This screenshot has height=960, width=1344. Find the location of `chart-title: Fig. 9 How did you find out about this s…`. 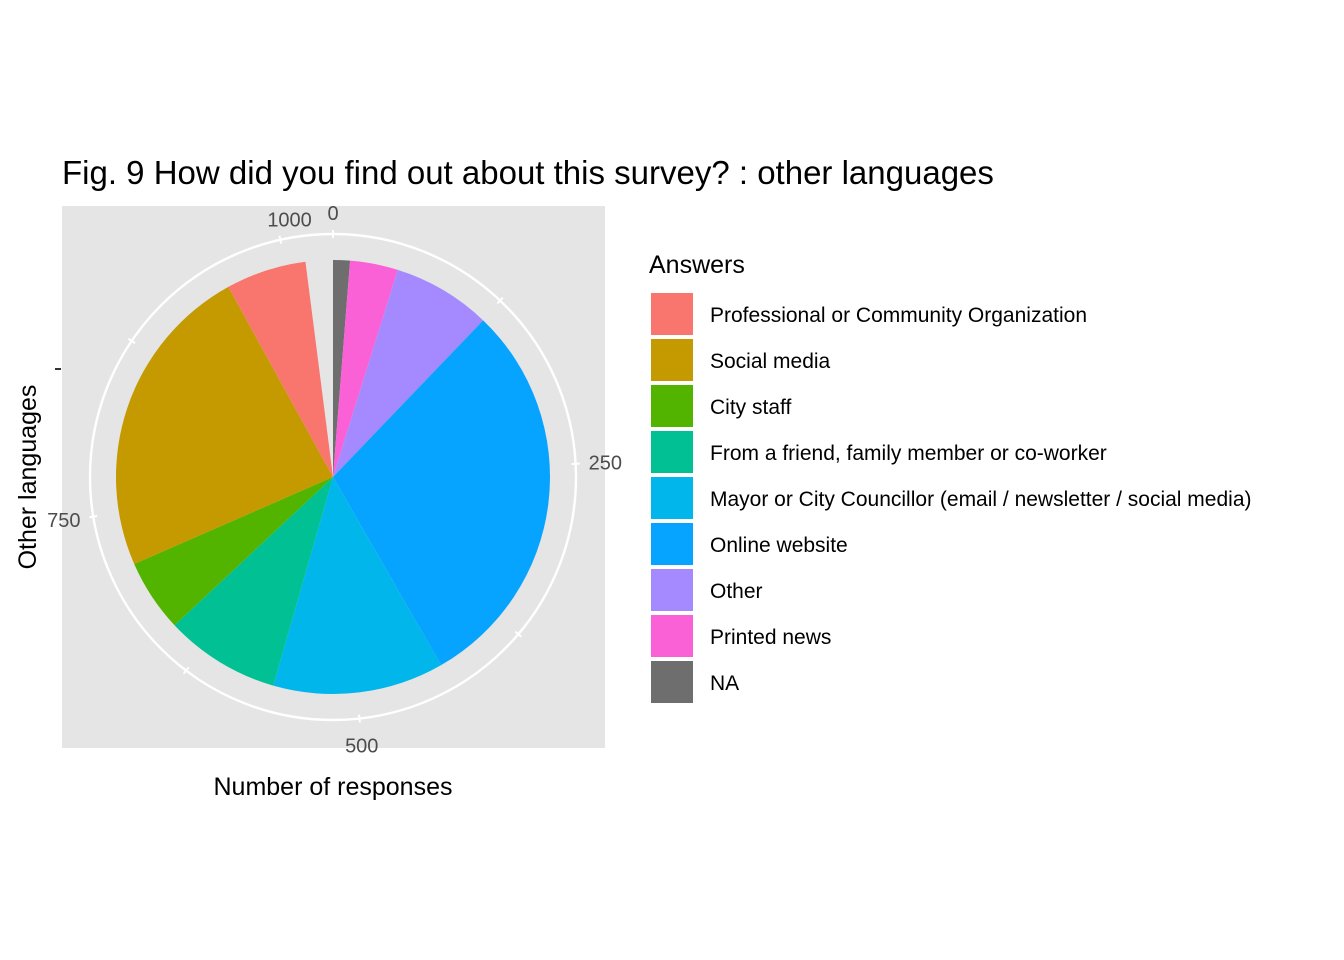

chart-title: Fig. 9 How did you find out about this s… is located at coordinates (528, 172).